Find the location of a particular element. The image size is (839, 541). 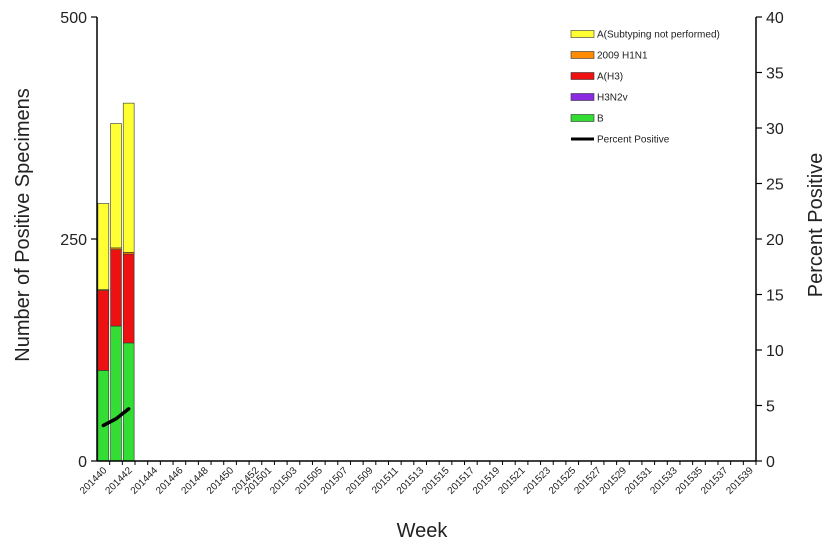

x-tick-label: 201517 is located at coordinates (462, 481).